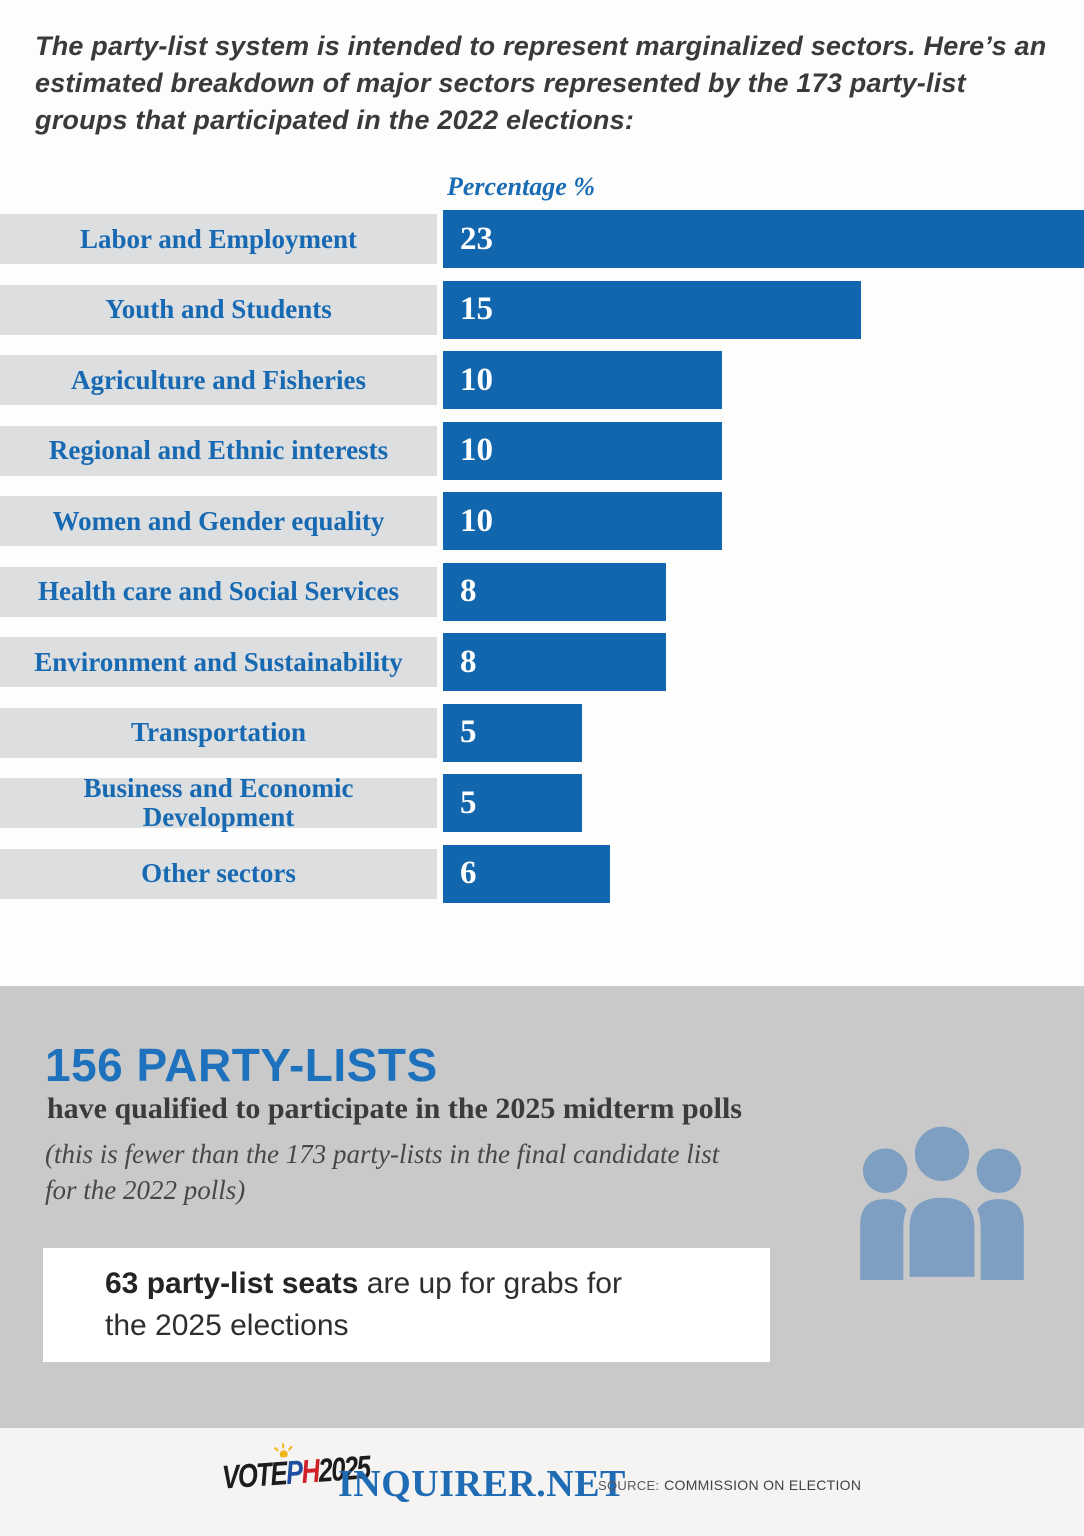 The image size is (1084, 1536). I want to click on category-band: Youth and Students, so click(218, 309).